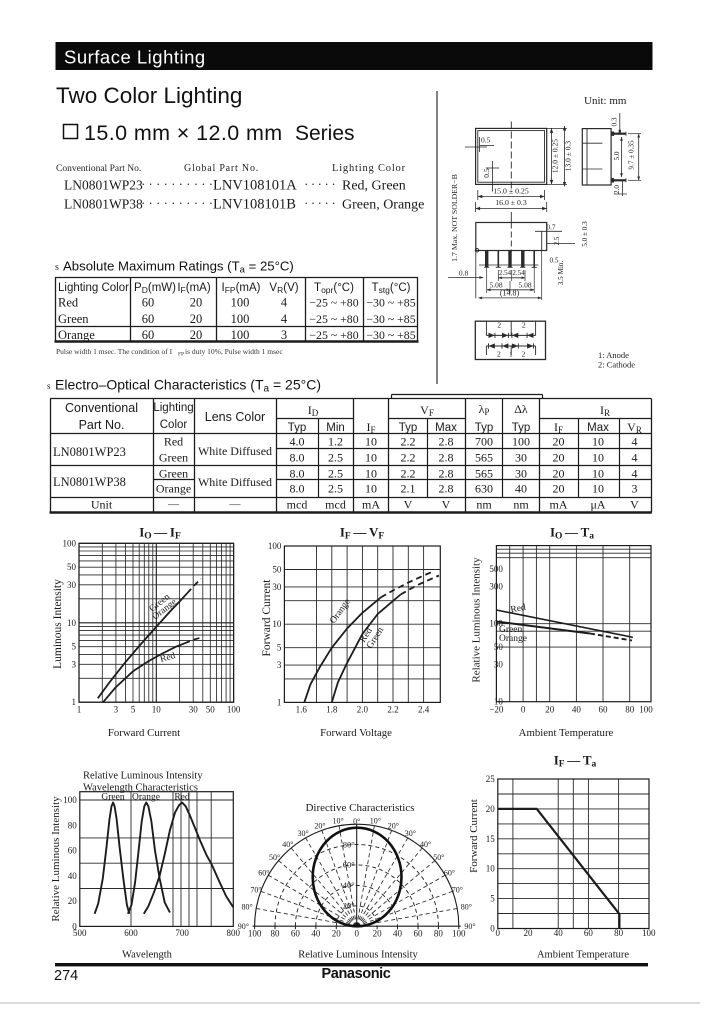 This screenshot has height=1012, width=720. I want to click on svg-text: Global Part No., so click(221, 168).